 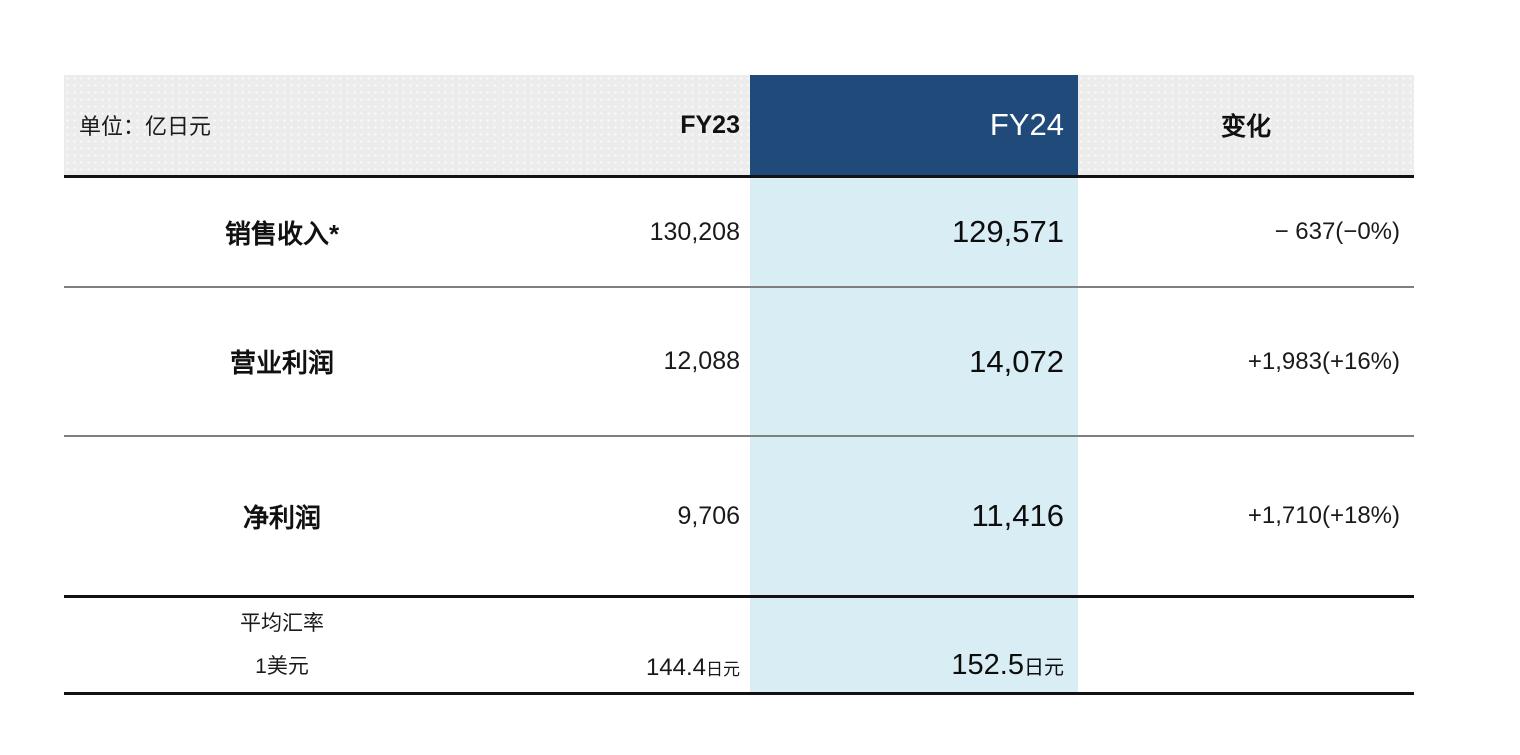 What do you see at coordinates (281, 517) in the screenshot?
I see `row-label-net-profit: 净利润` at bounding box center [281, 517].